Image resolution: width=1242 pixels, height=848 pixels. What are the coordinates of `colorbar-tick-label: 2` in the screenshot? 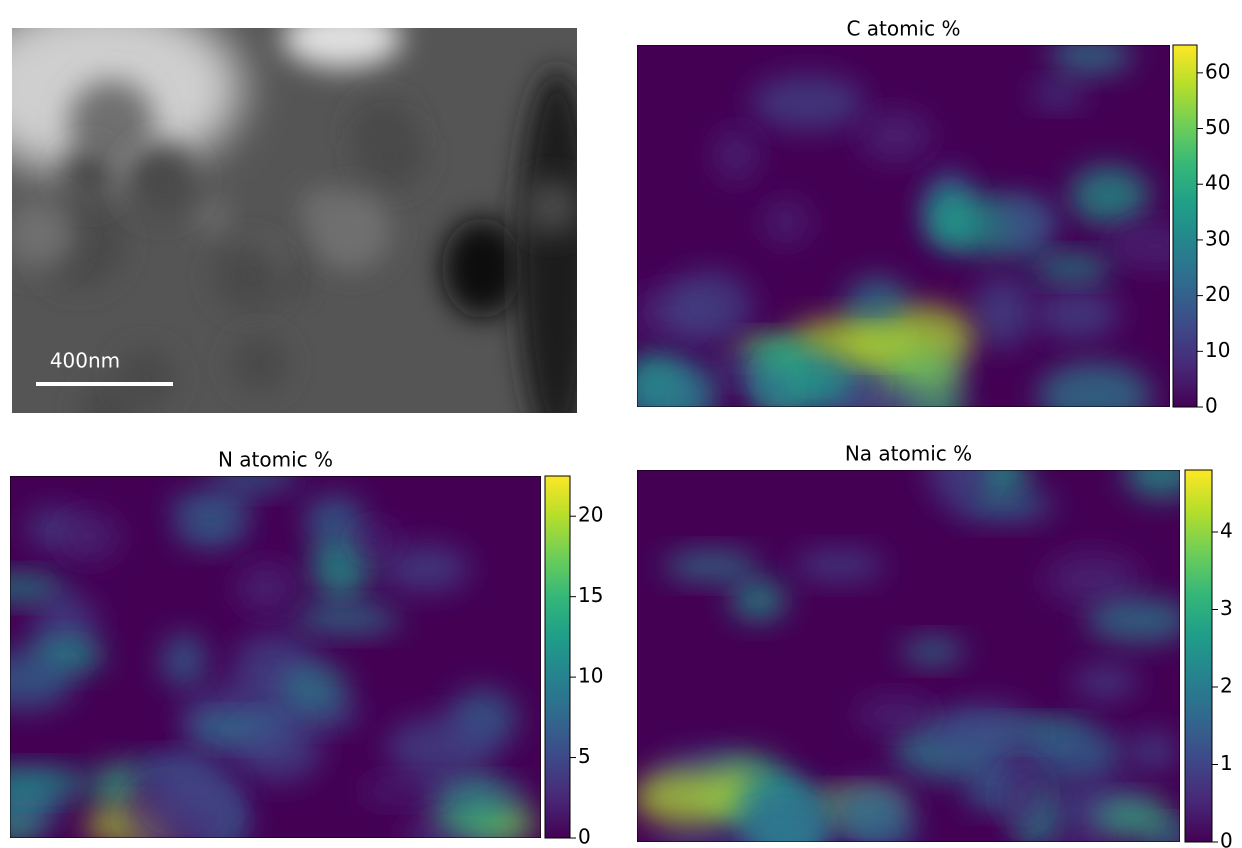 It's located at (1226, 686).